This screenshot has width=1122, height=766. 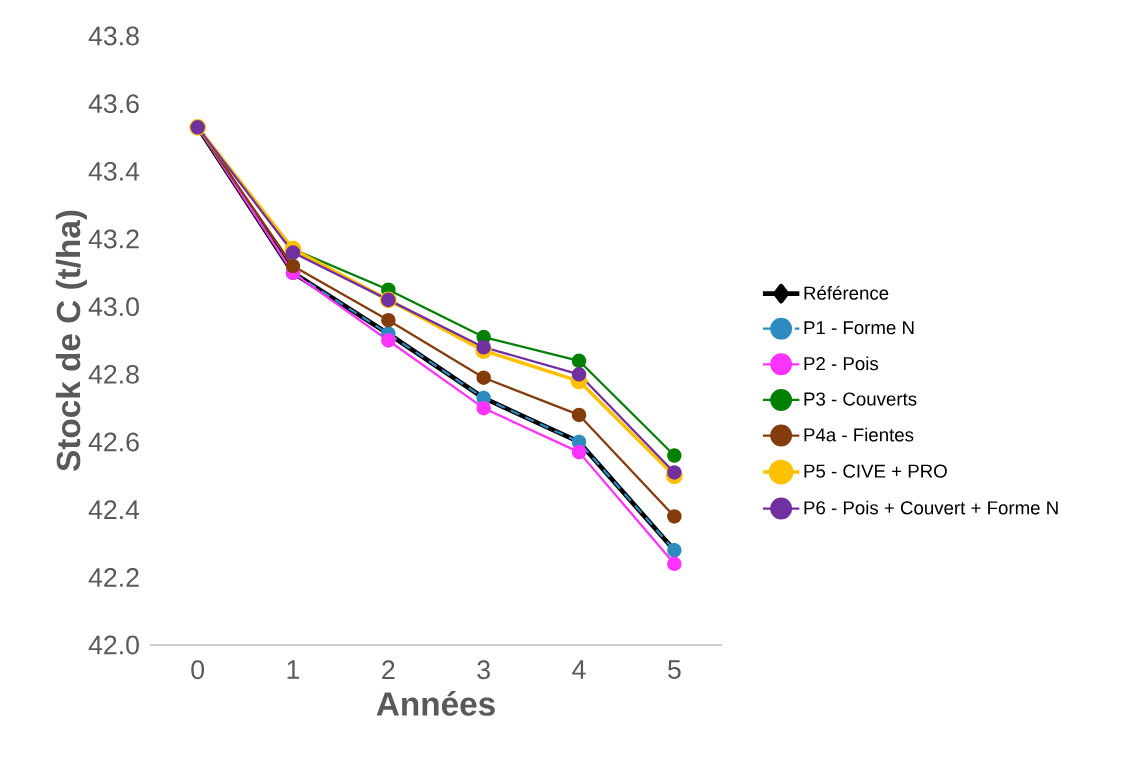 What do you see at coordinates (579, 669) in the screenshot?
I see `x-tick-label: 4` at bounding box center [579, 669].